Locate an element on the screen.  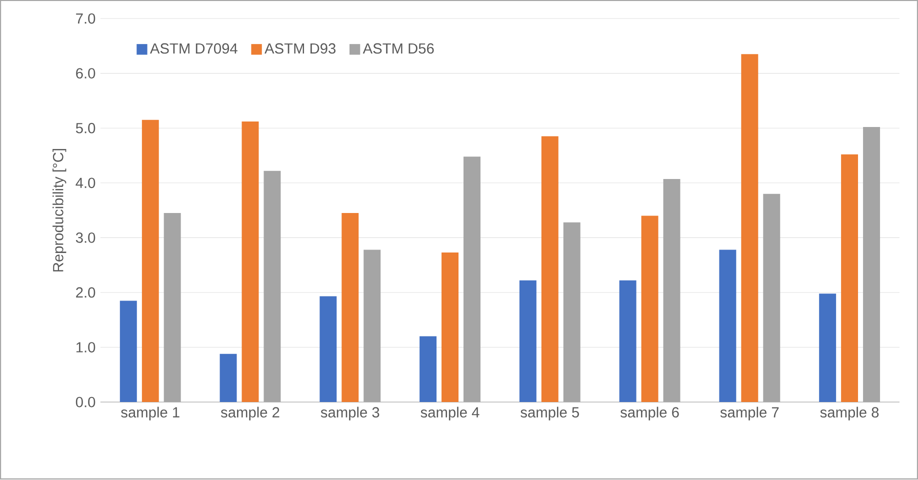
x-tick-label: sample 3 is located at coordinates (350, 414).